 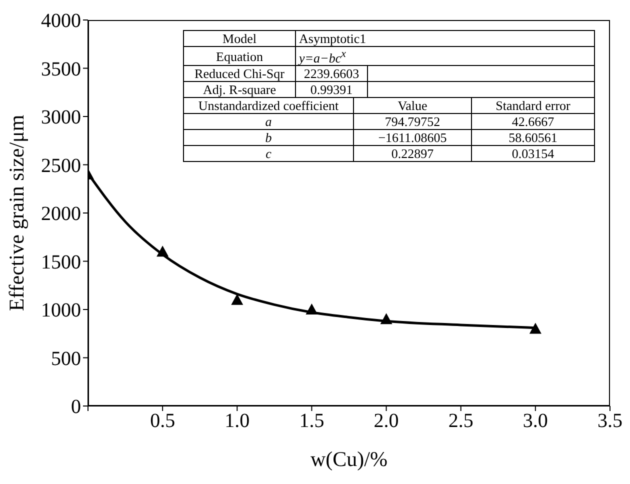 I want to click on annotation: y=a−bc$^{x}$, so click(x=445, y=56).